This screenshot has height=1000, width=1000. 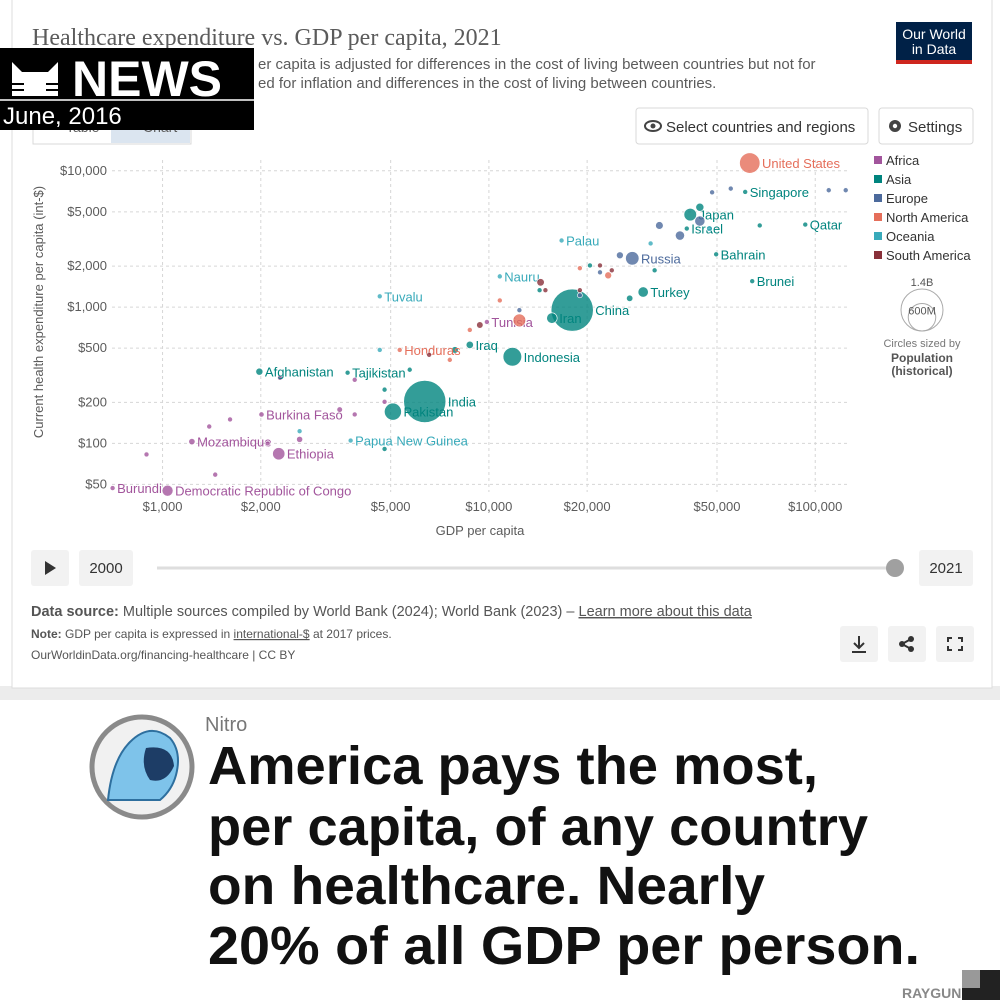 I want to click on logo-text: in Data, so click(x=934, y=49).